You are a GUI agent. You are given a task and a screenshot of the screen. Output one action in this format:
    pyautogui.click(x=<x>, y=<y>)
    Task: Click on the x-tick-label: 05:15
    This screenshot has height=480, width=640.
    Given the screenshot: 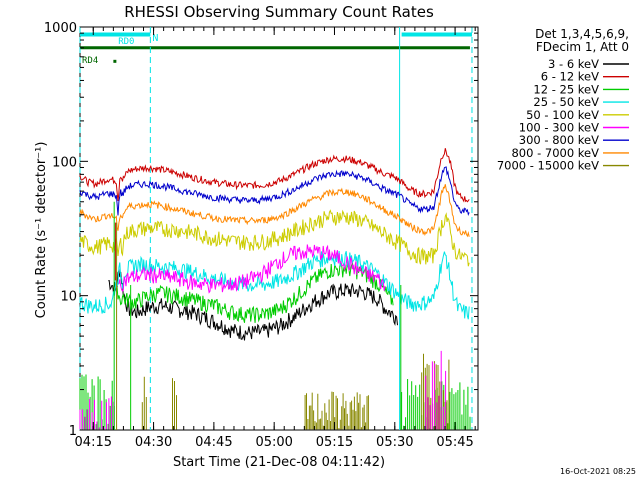 What is the action you would take?
    pyautogui.click(x=334, y=442)
    